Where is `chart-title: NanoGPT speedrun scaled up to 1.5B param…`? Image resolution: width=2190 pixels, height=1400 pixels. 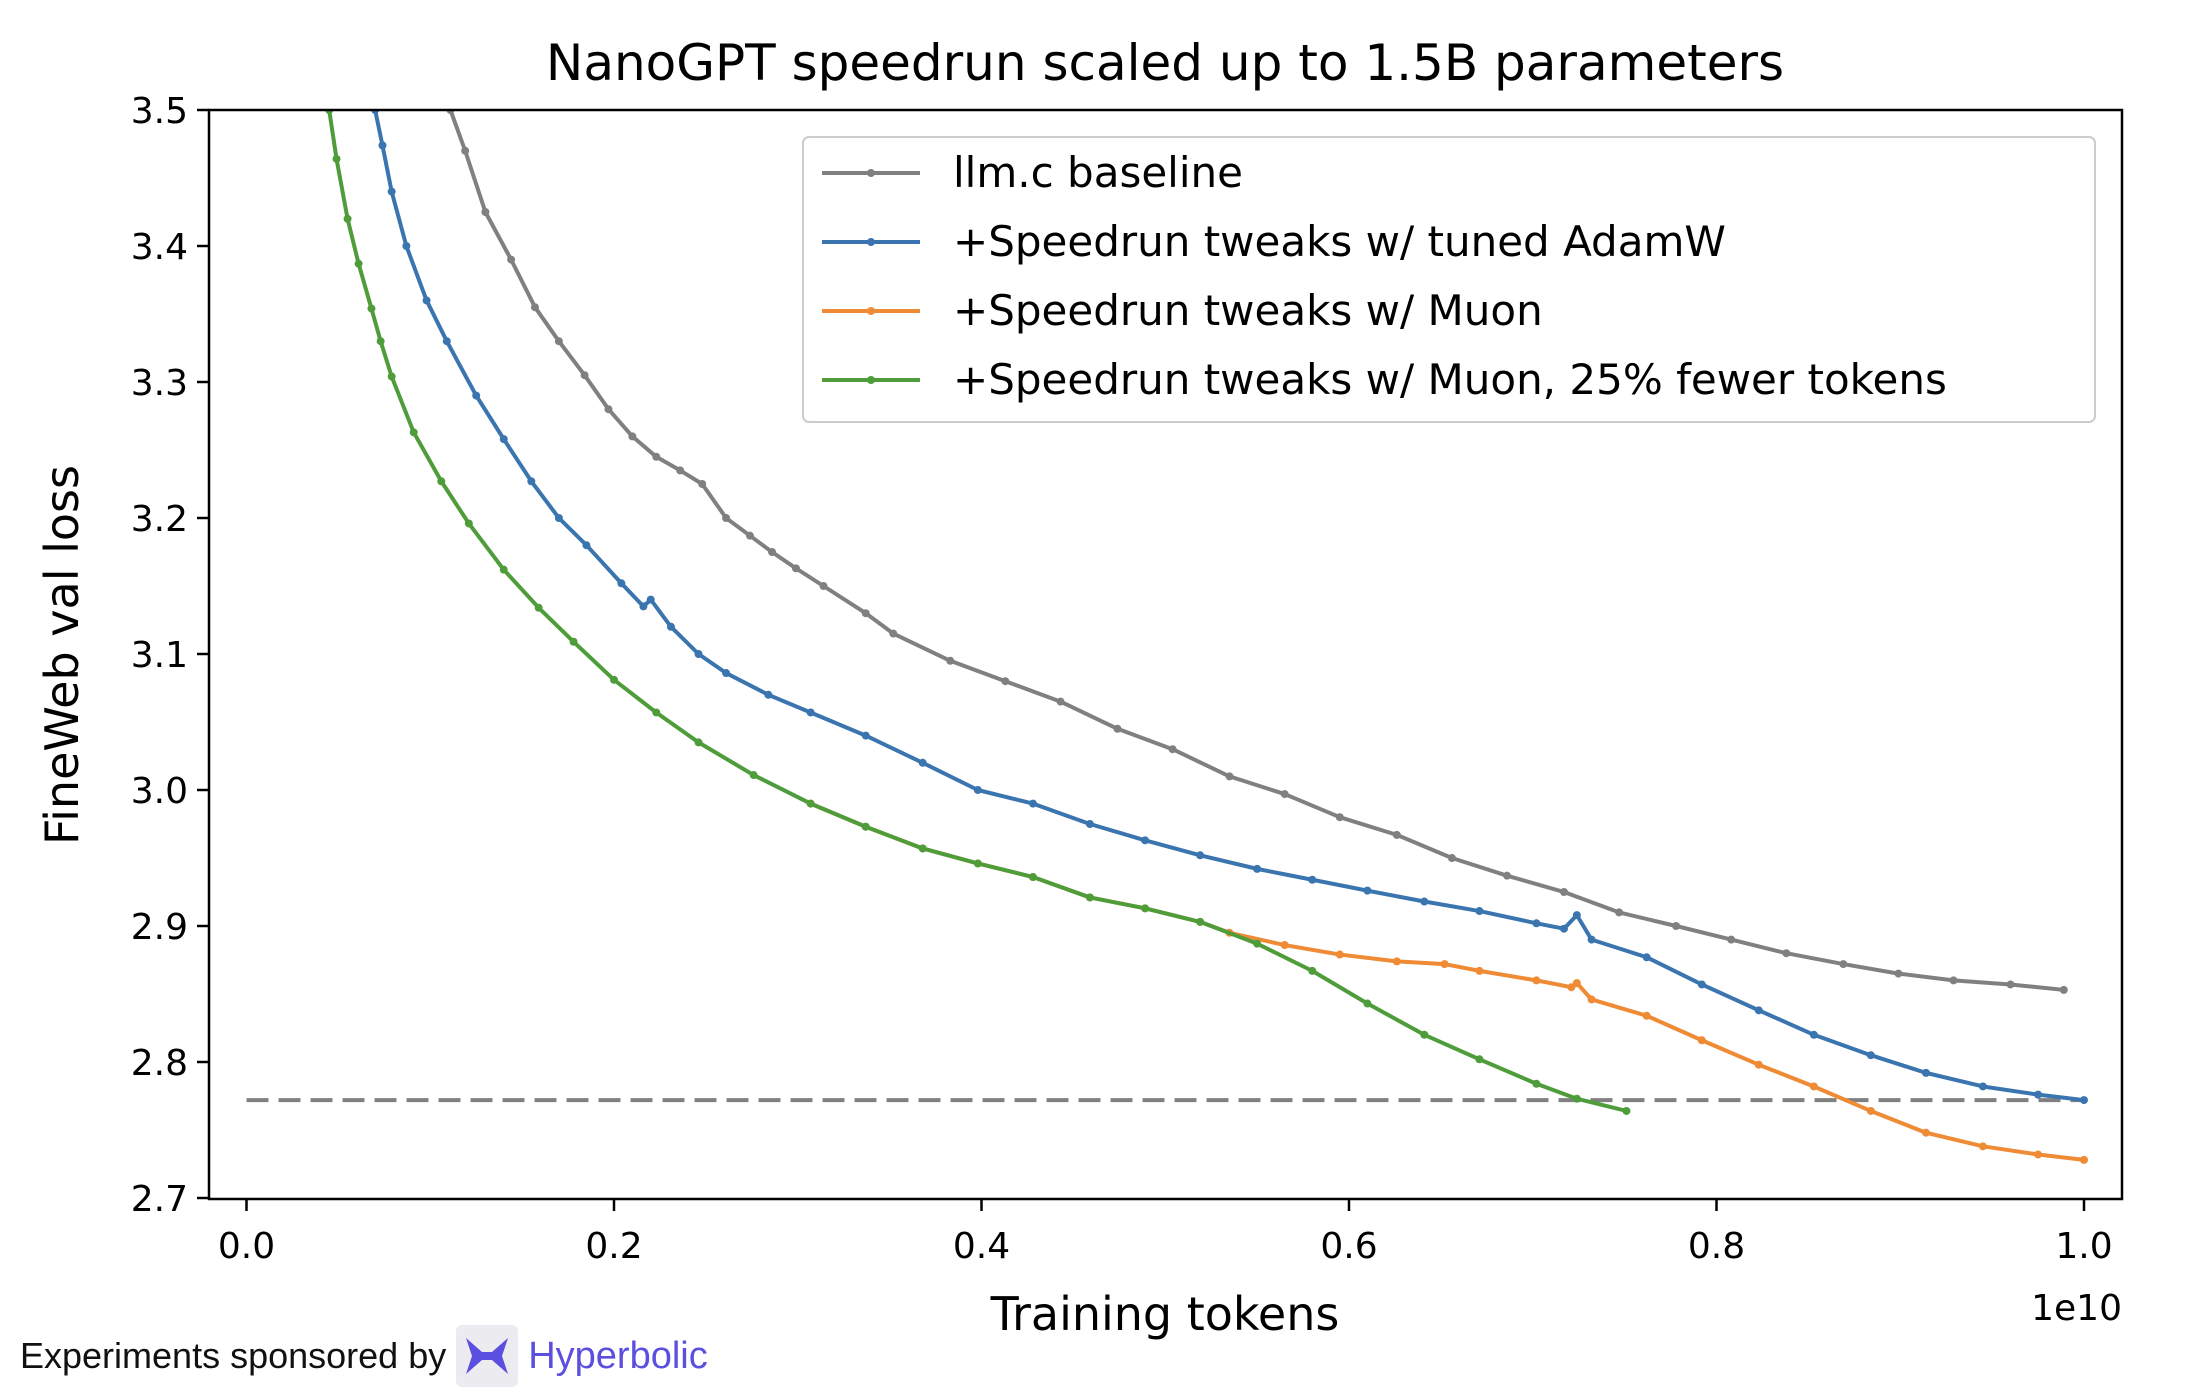 chart-title: NanoGPT speedrun scaled up to 1.5B param… is located at coordinates (1165, 63).